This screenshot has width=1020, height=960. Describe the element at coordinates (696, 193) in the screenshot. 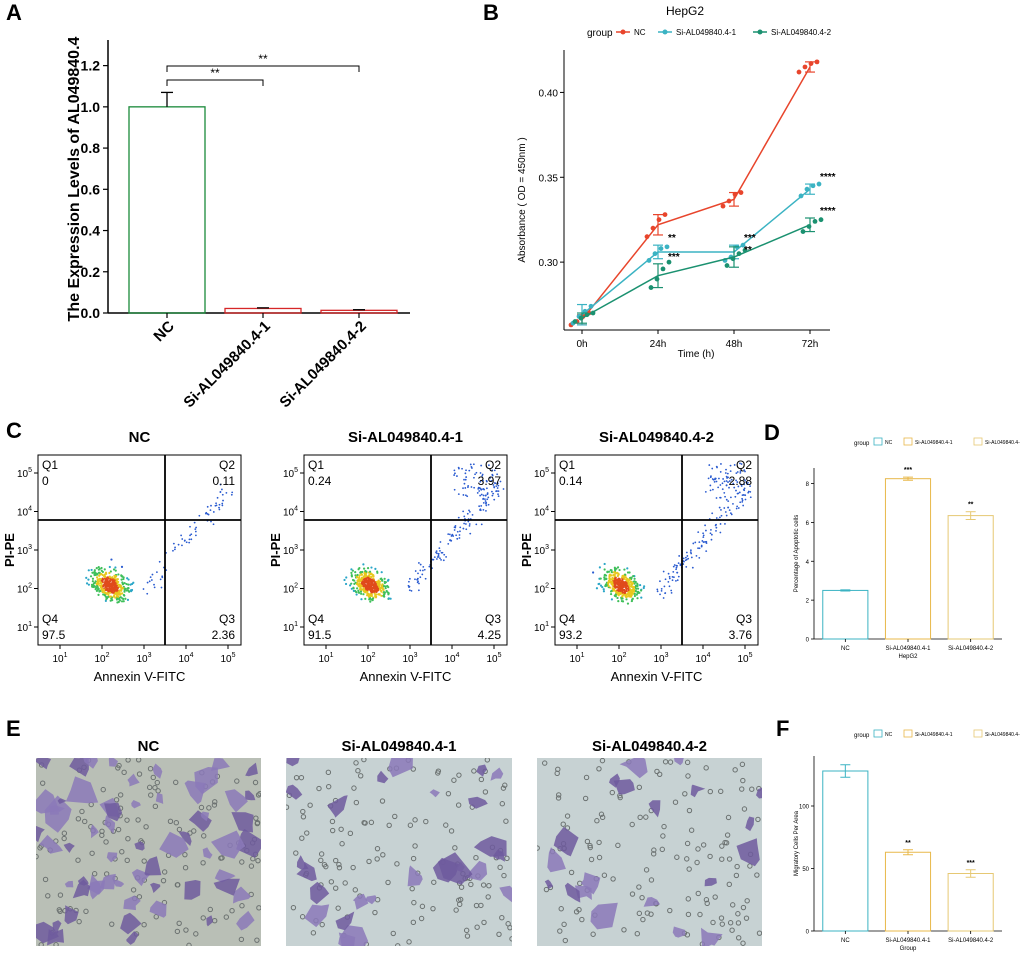

I see `b-series-line` at that location.